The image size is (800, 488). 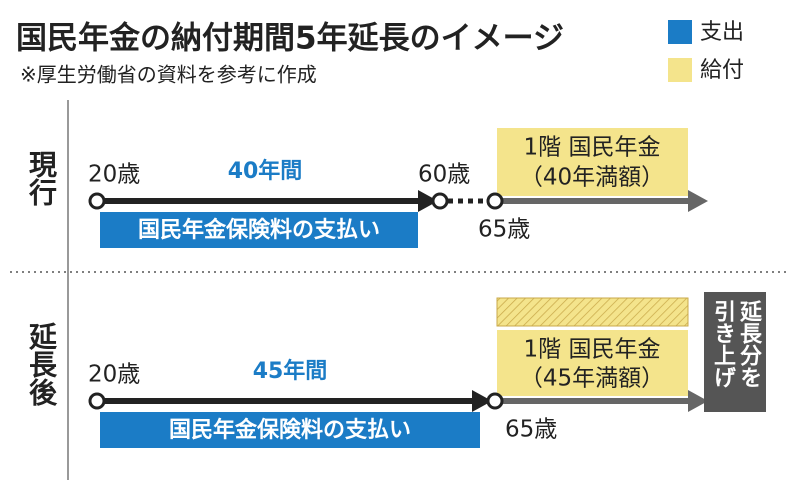 I want to click on increase-box, so click(x=592, y=312).